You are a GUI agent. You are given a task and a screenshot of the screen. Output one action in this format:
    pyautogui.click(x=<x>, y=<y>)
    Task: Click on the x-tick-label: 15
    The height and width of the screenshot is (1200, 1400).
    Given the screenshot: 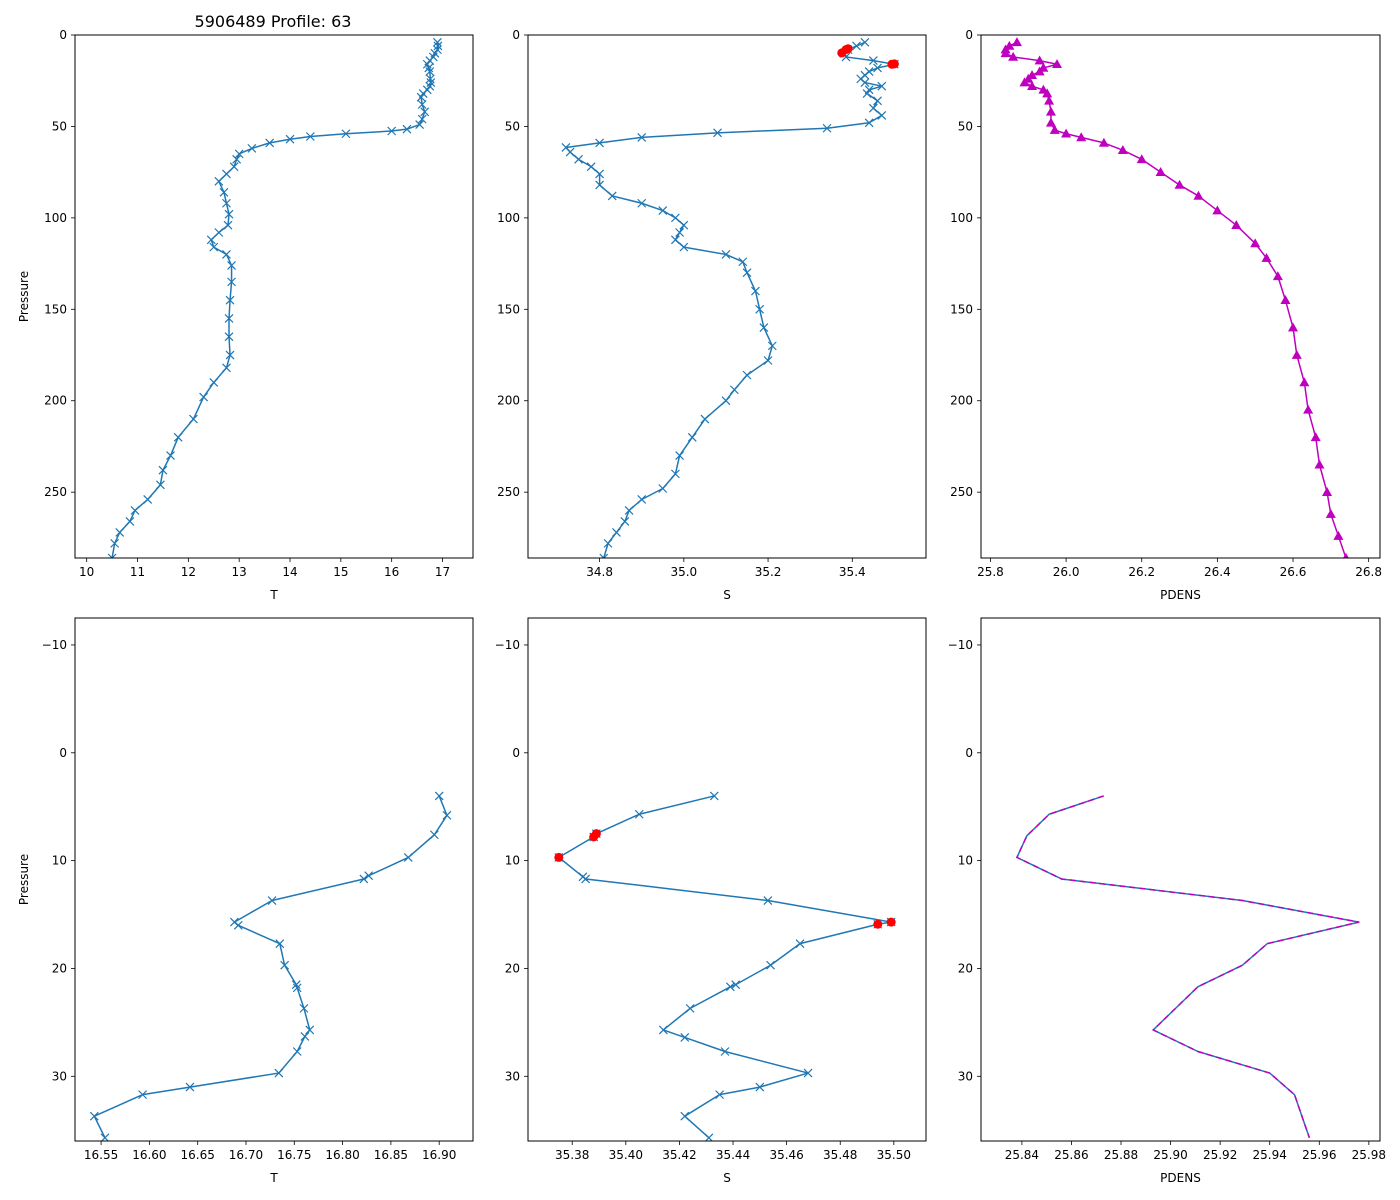 What is the action you would take?
    pyautogui.click(x=340, y=572)
    